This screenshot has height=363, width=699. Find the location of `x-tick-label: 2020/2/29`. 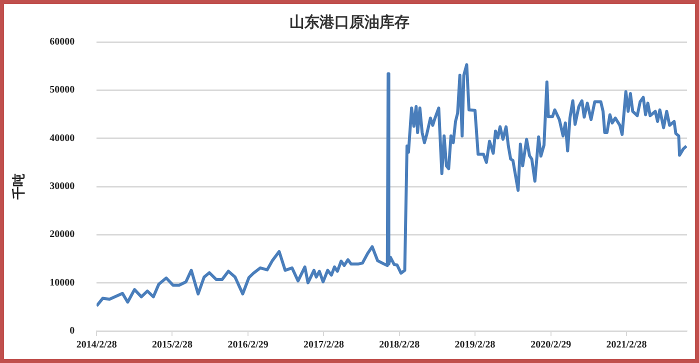

x-tick-label: 2020/2/29 is located at coordinates (551, 345).